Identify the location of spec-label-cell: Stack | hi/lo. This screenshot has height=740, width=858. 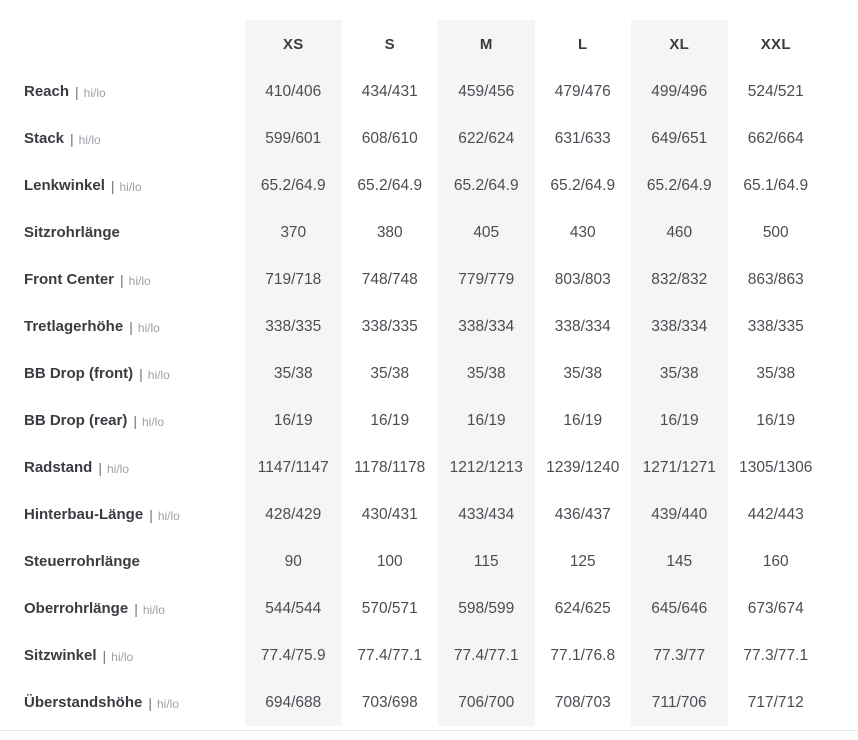
(122, 138).